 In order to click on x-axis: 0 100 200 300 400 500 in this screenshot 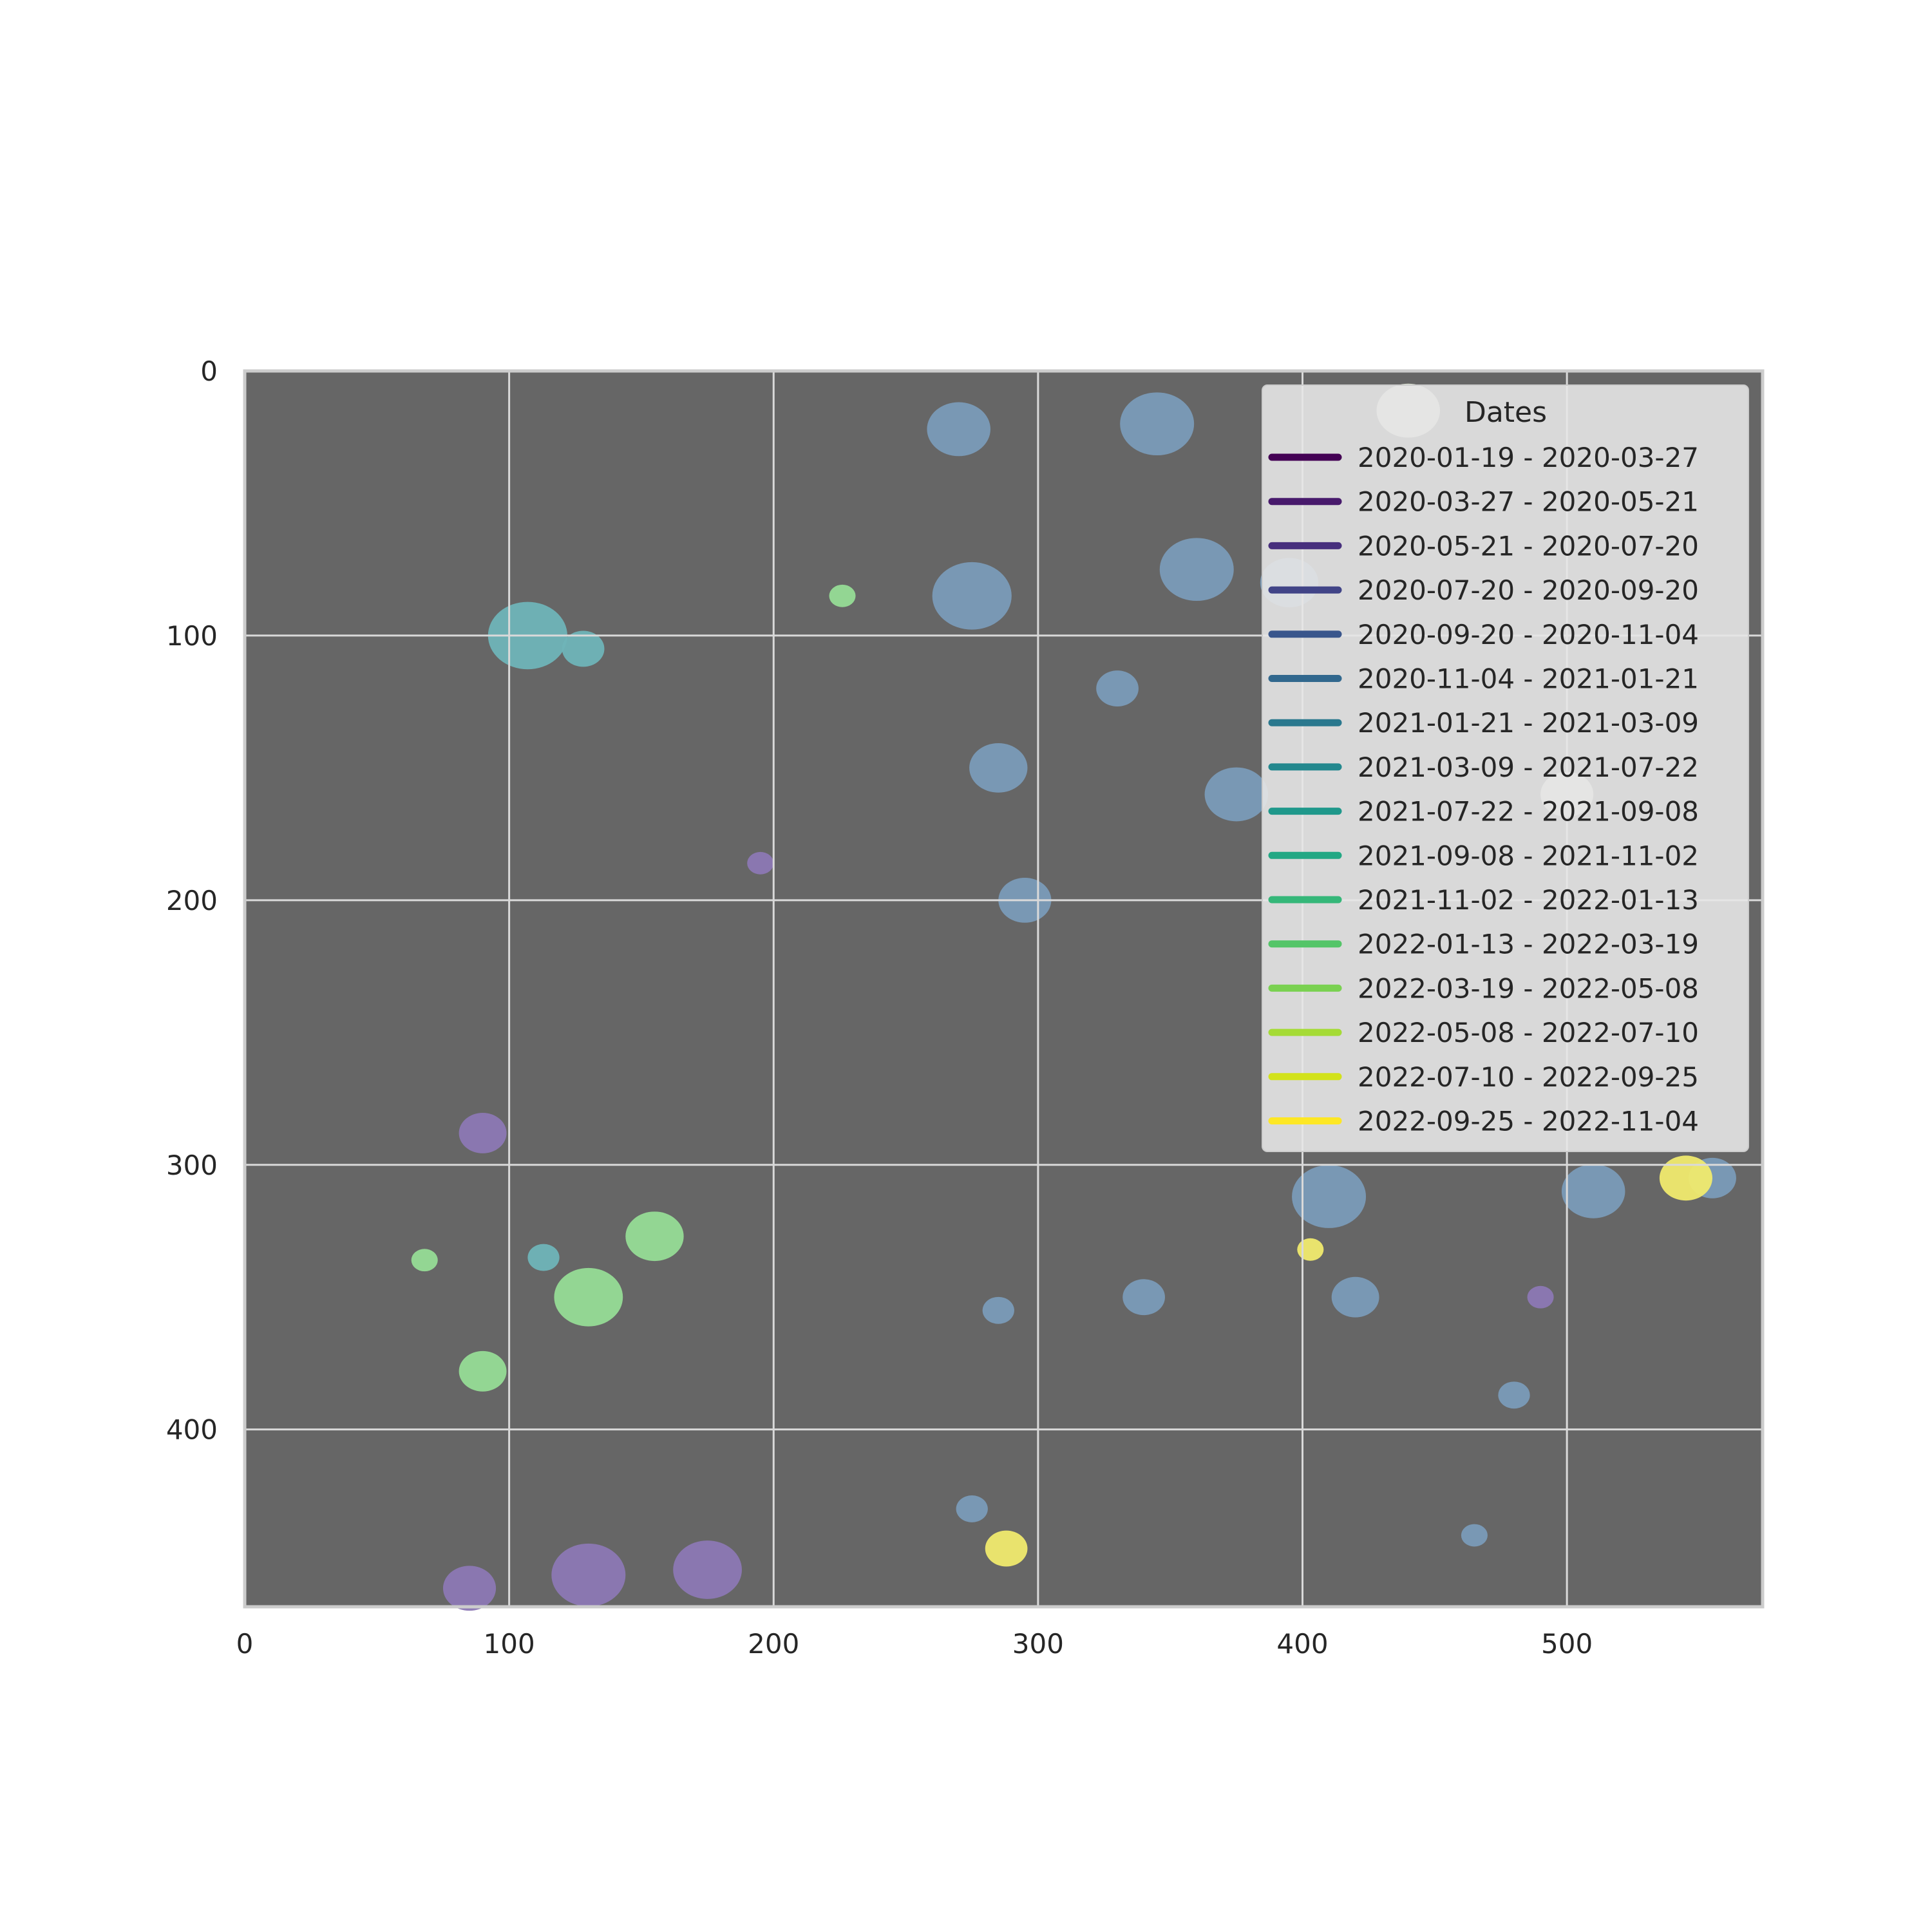, I will do `click(914, 1644)`.